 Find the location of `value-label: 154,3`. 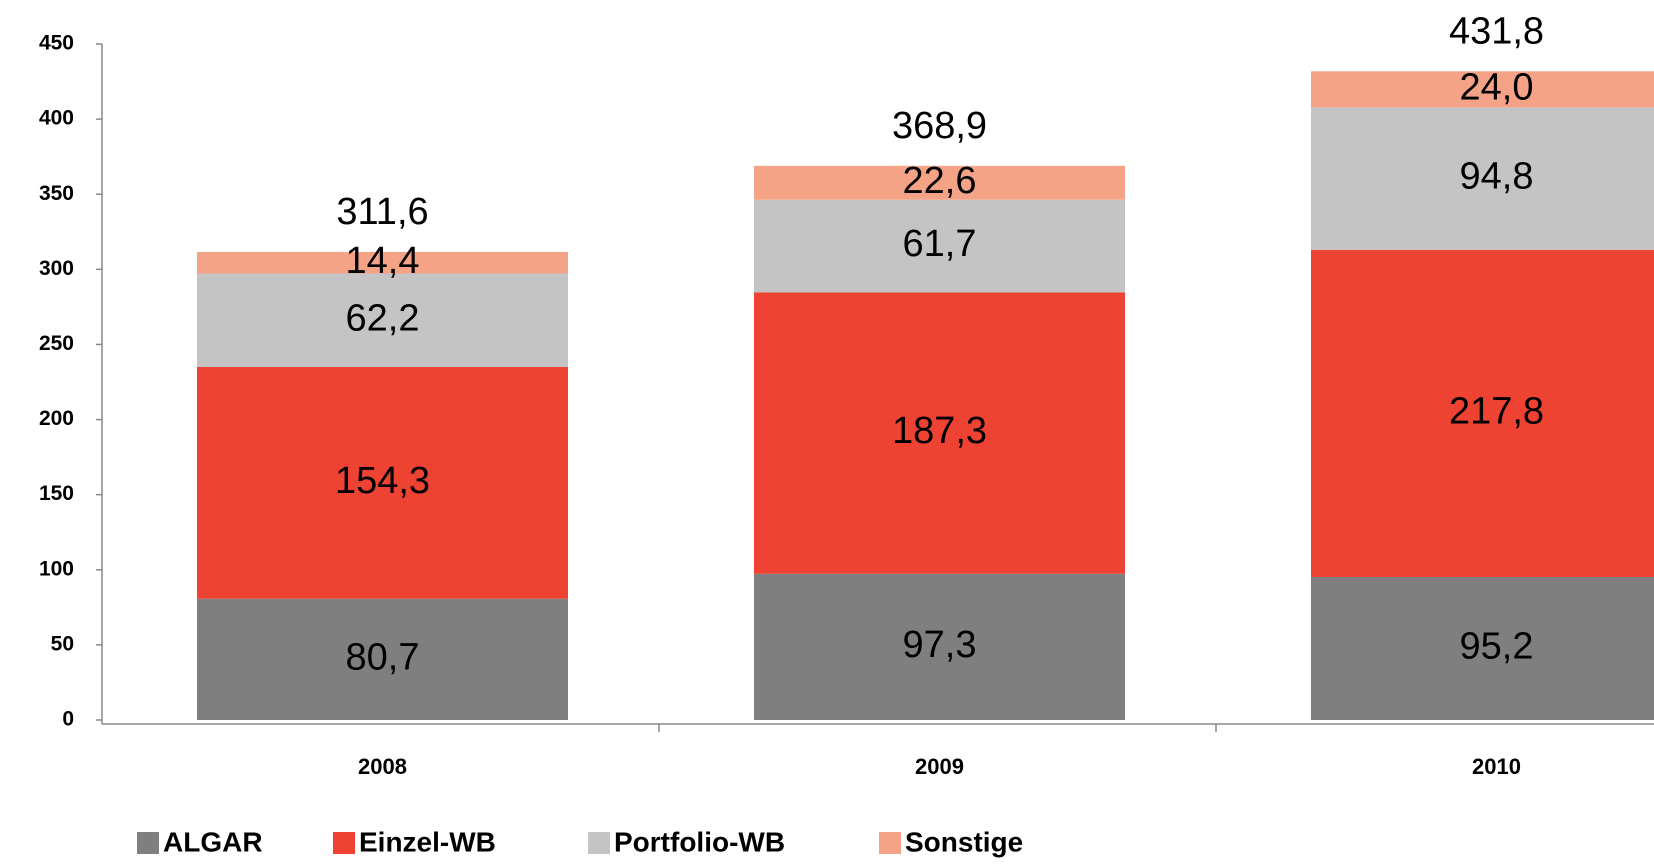

value-label: 154,3 is located at coordinates (382, 481).